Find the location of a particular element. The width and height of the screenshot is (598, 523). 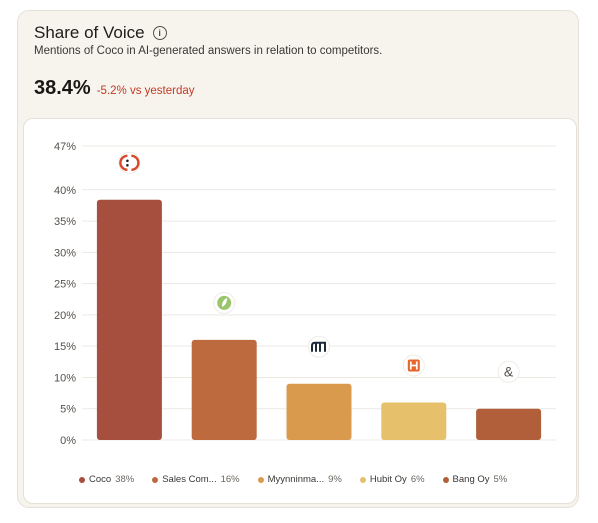

bar-bang-oy is located at coordinates (509, 424).